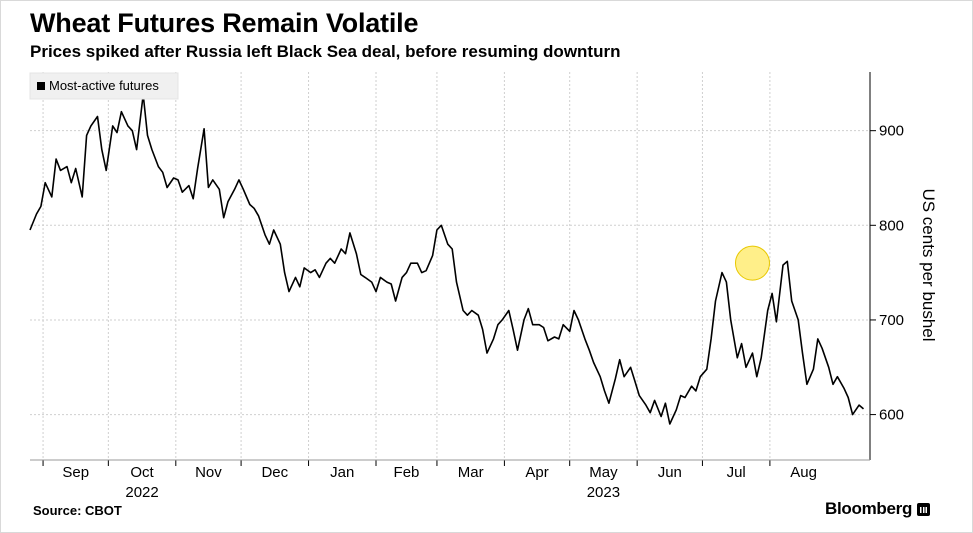 The height and width of the screenshot is (533, 973). What do you see at coordinates (142, 472) in the screenshot?
I see `x-tick-label: Oct` at bounding box center [142, 472].